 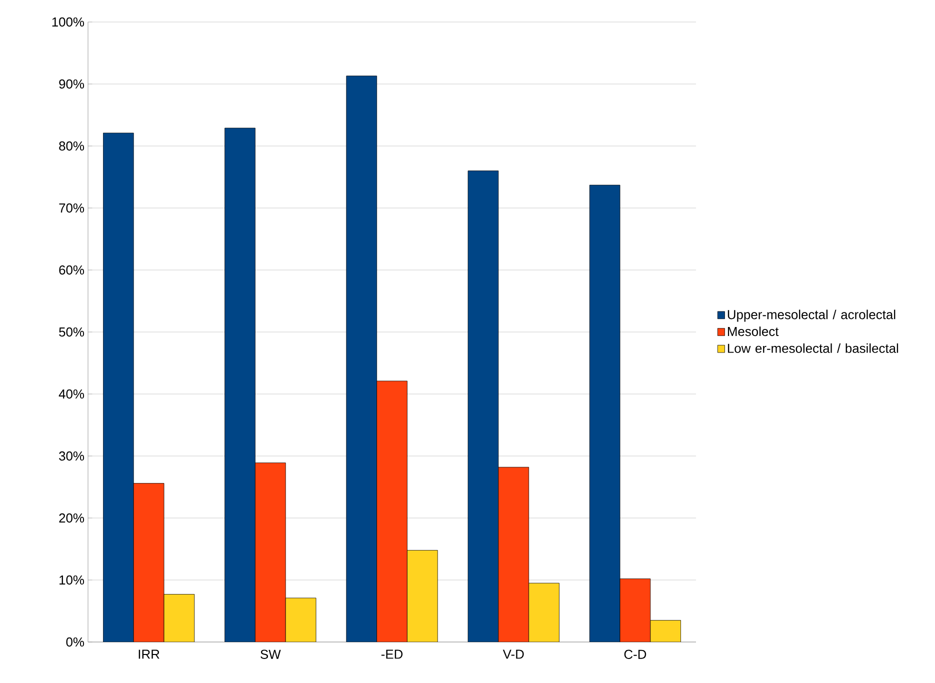 I want to click on y-tick-label: 70%, so click(x=71, y=208).